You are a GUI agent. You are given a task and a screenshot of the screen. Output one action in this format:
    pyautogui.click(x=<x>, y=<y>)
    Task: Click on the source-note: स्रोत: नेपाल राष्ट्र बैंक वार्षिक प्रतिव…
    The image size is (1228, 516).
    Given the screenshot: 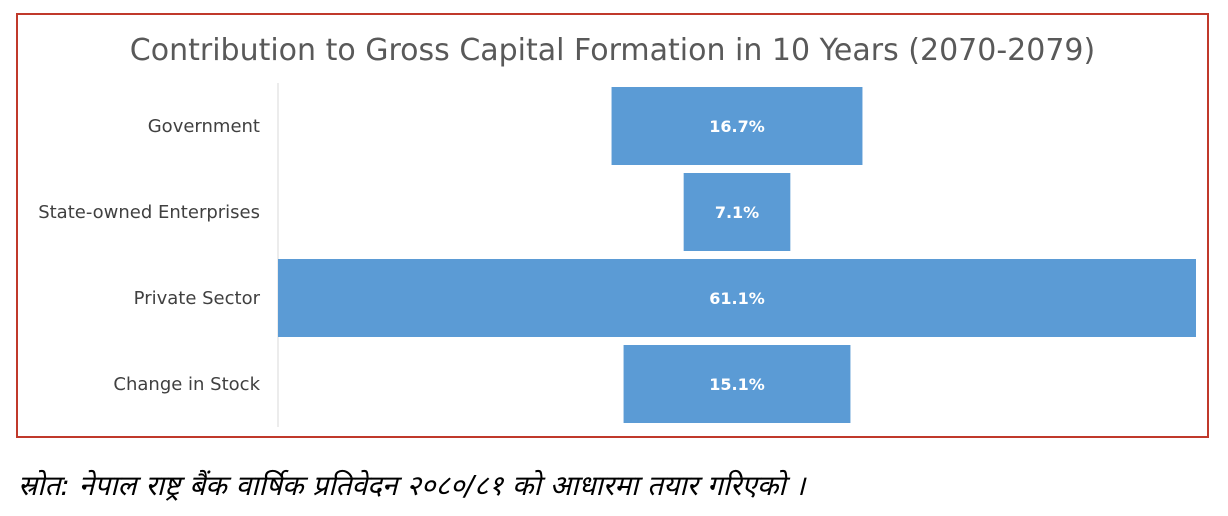 What is the action you would take?
    pyautogui.click(x=412, y=485)
    